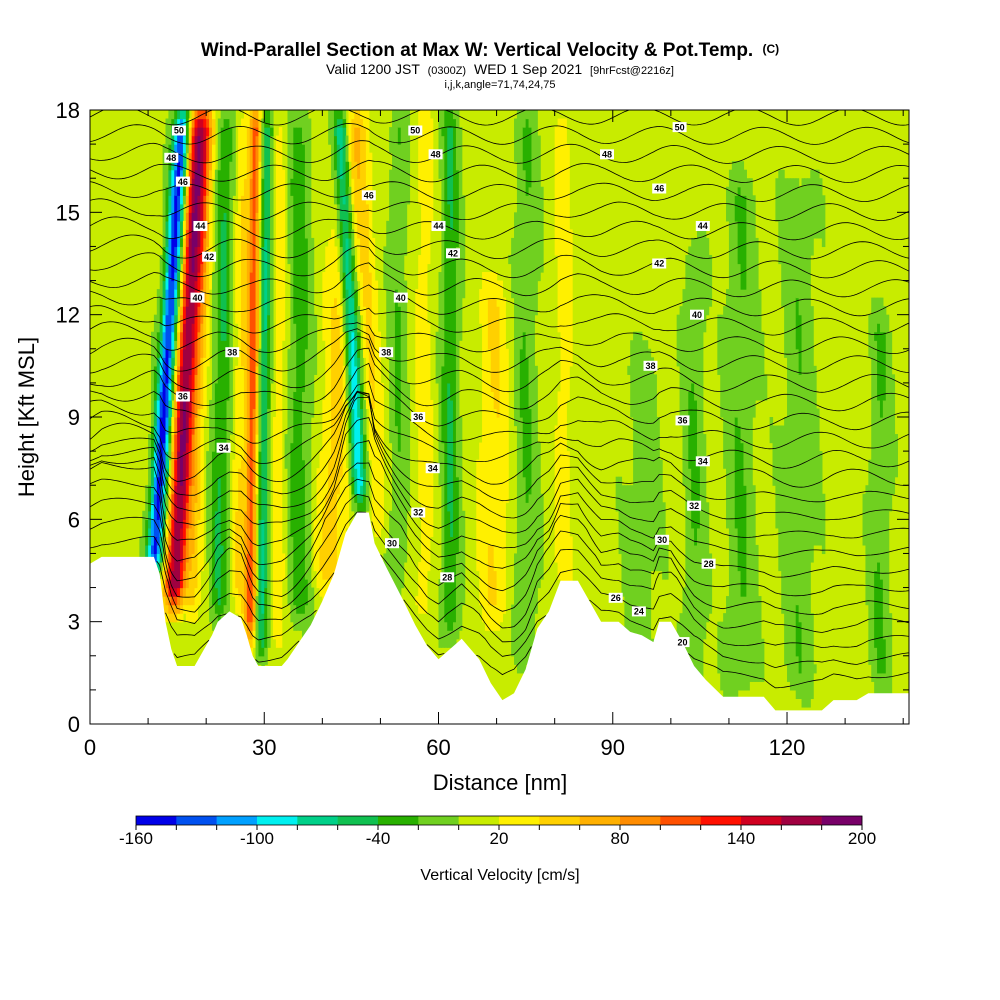  I want to click on svg-text: 44, so click(200, 226).